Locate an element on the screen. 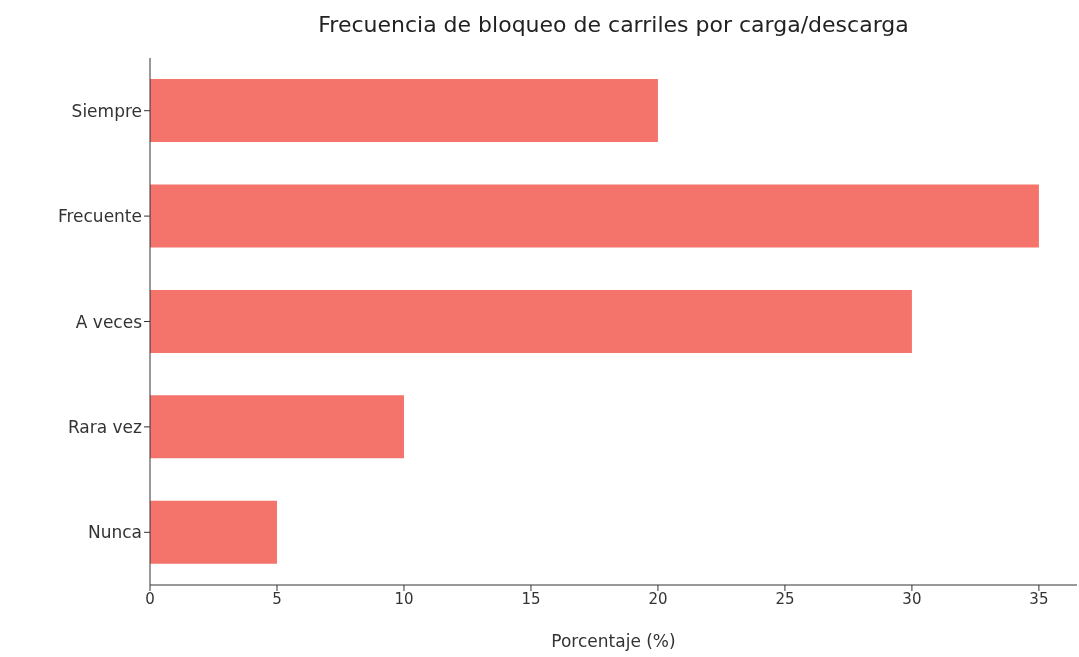 Image resolution: width=1079 pixels, height=657 pixels. x-tick-label: 10 is located at coordinates (404, 598).